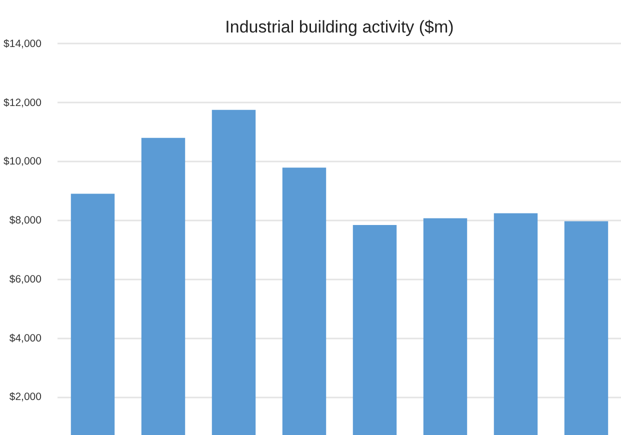 The width and height of the screenshot is (621, 435). I want to click on y-tick-label: $8,000, so click(25, 220).